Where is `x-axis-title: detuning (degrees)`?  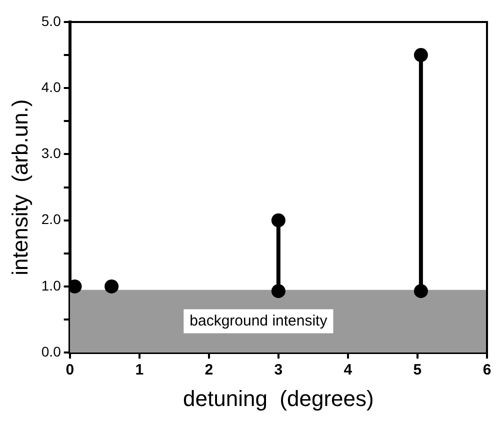
x-axis-title: detuning (degrees) is located at coordinates (278, 398).